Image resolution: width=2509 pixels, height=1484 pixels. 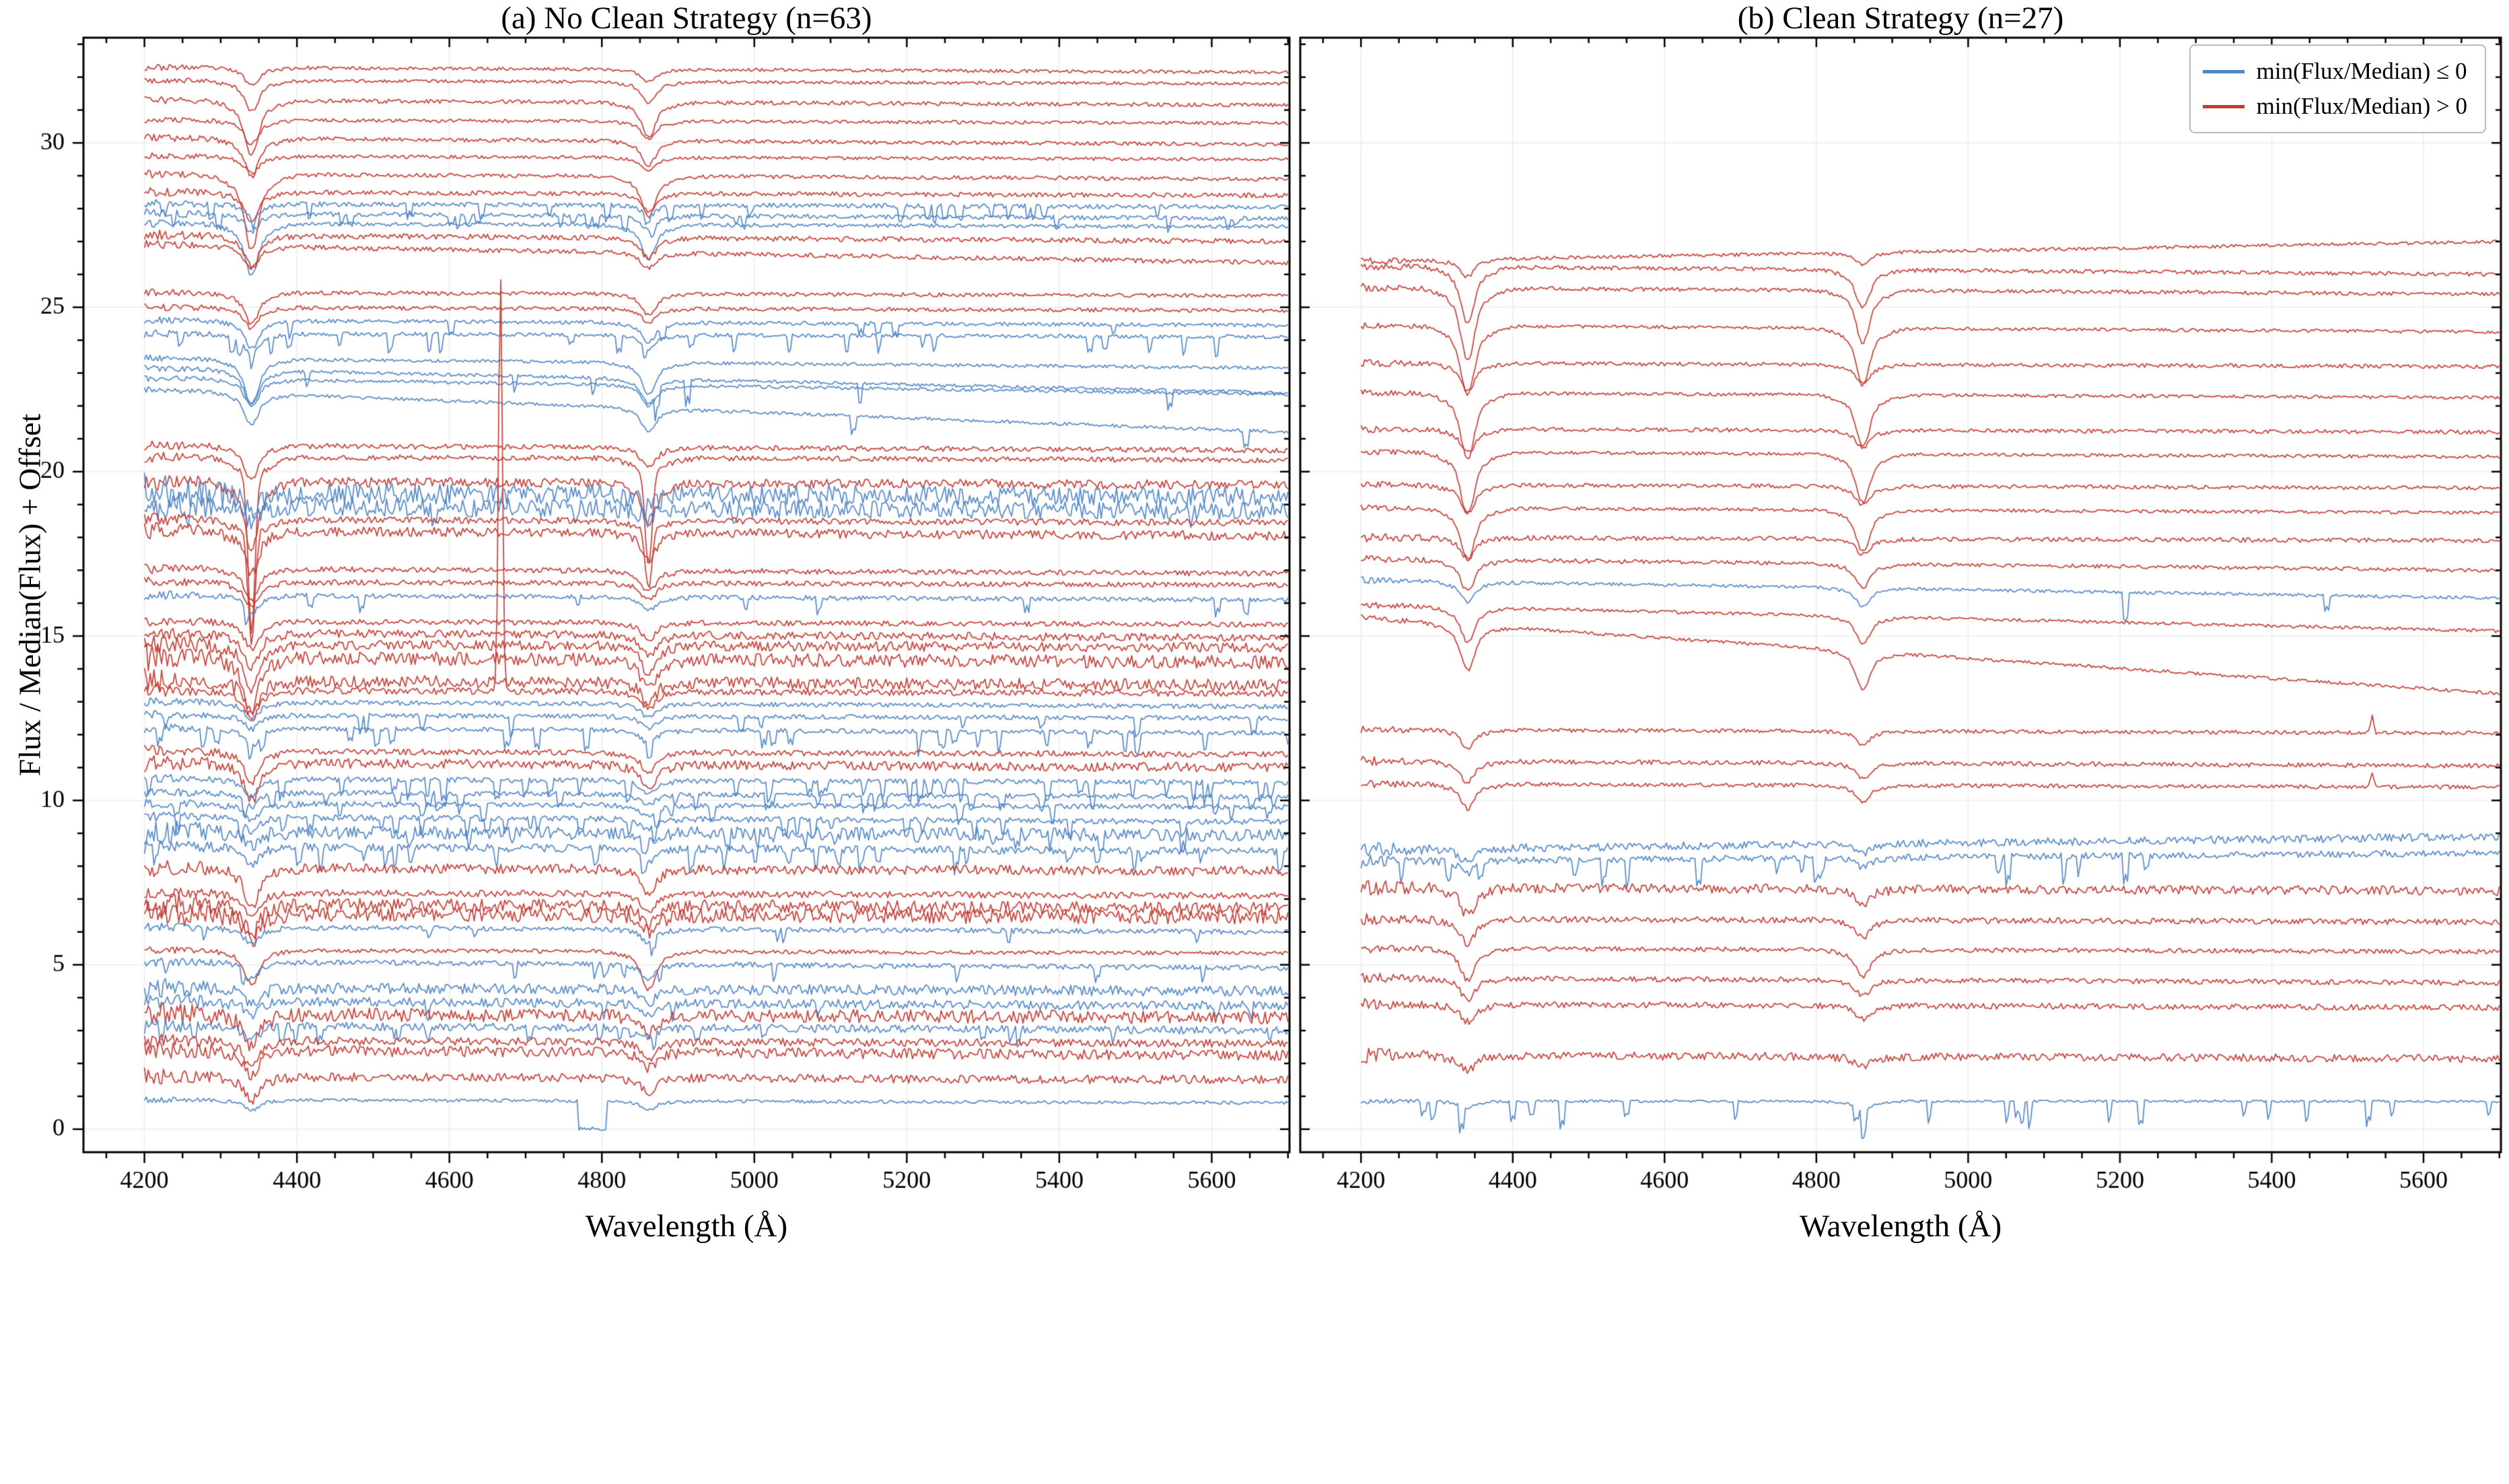 What do you see at coordinates (1900, 18) in the screenshot?
I see `panel-b-title: (b) Clean Strategy (n=27)` at bounding box center [1900, 18].